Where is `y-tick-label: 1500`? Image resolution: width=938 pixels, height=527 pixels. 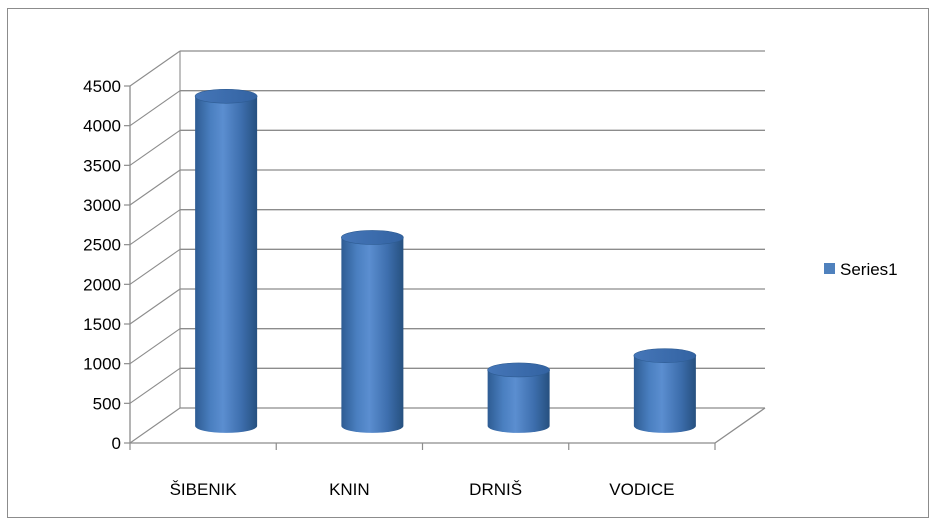 y-tick-label: 1500 is located at coordinates (102, 324).